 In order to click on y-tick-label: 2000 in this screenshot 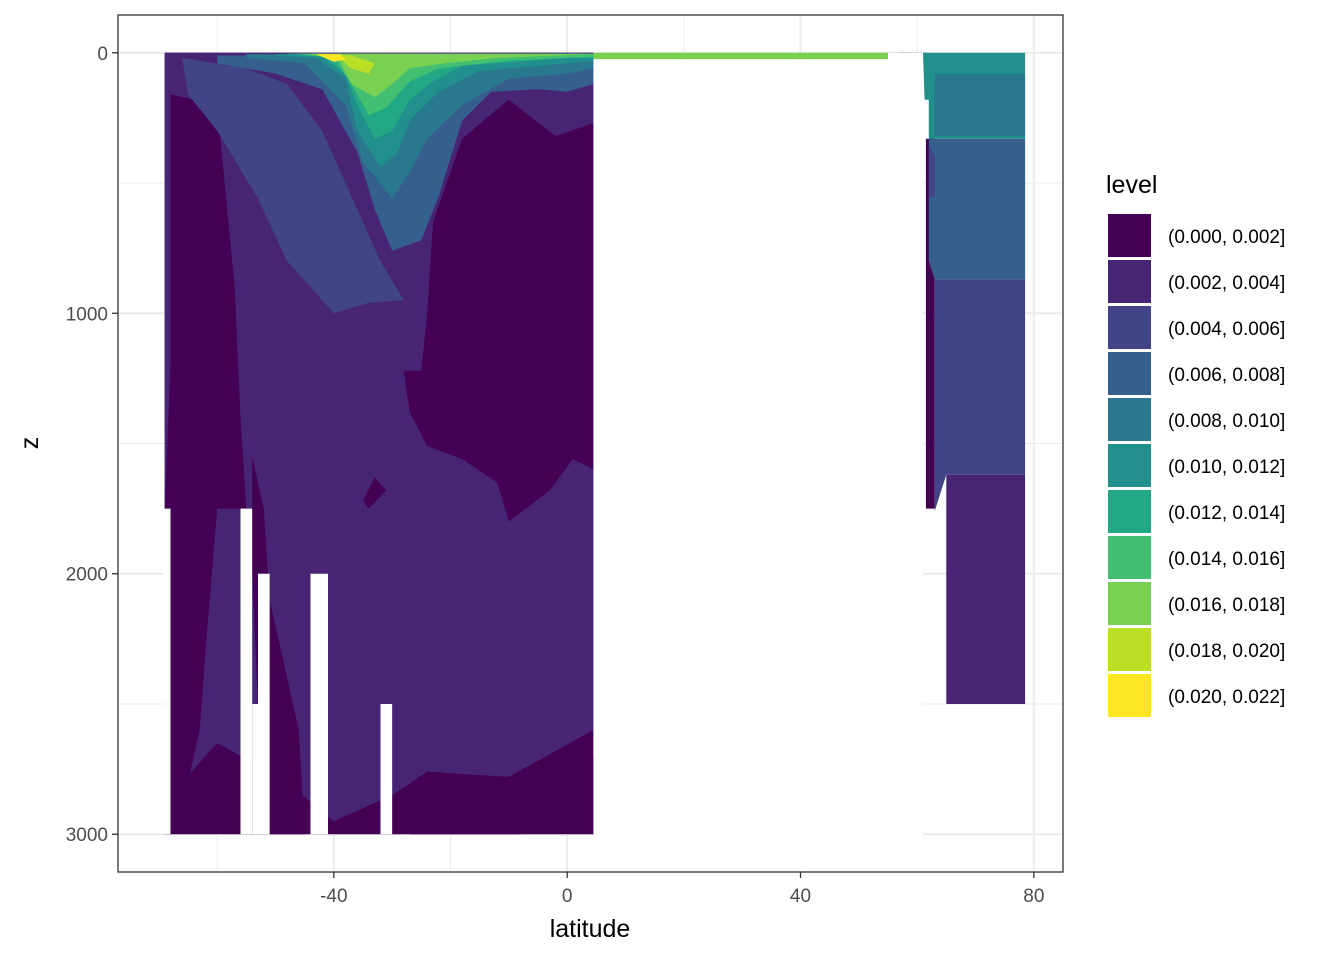, I will do `click(87, 575)`.